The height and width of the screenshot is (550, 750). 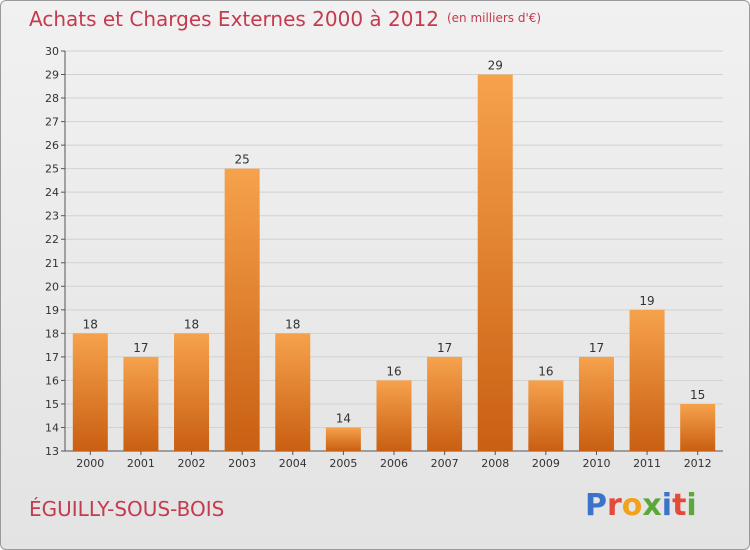 What do you see at coordinates (52, 404) in the screenshot?
I see `y-tick-label: 15` at bounding box center [52, 404].